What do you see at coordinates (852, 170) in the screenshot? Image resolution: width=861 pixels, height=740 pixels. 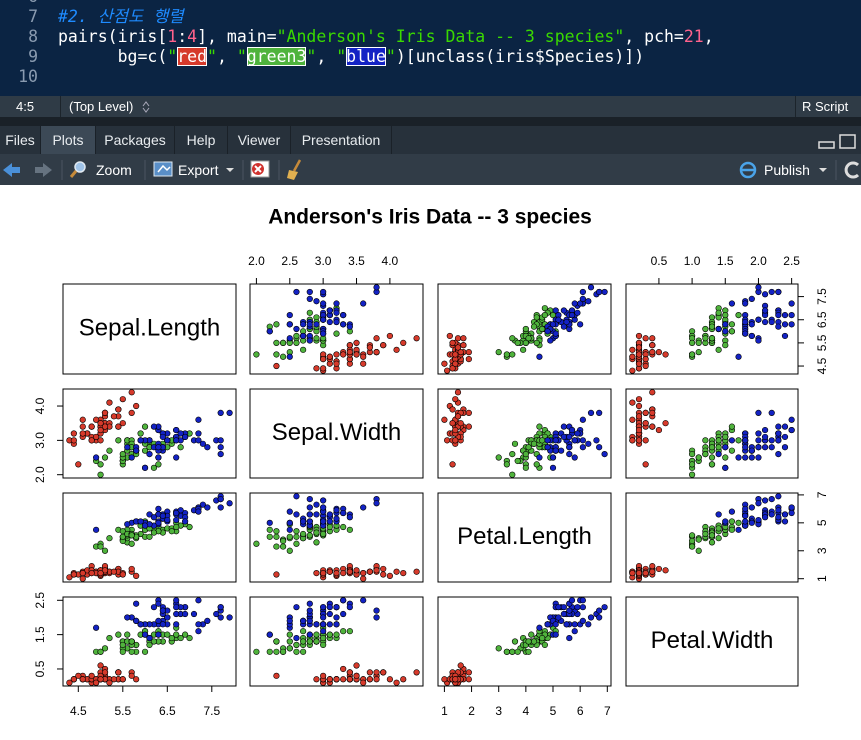 I see `refresh-icon` at bounding box center [852, 170].